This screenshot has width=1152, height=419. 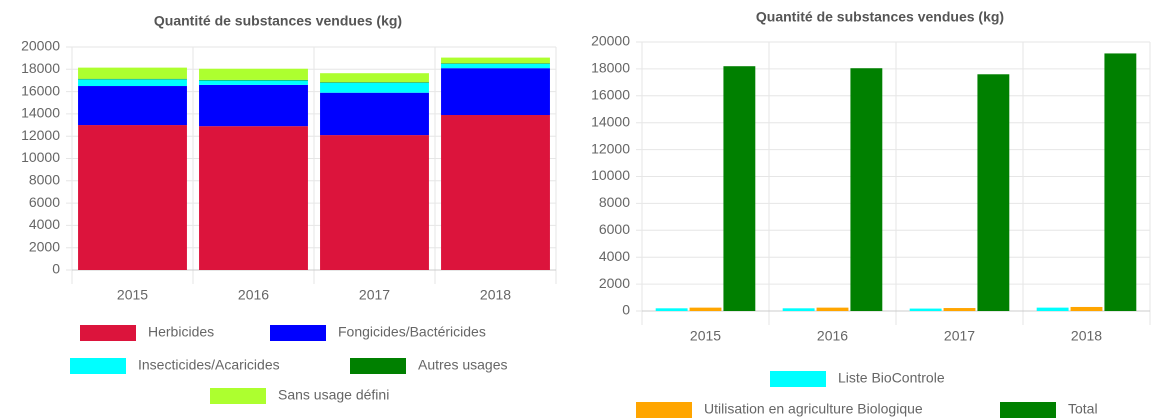 What do you see at coordinates (463, 365) in the screenshot?
I see `legend-label: Autres usages` at bounding box center [463, 365].